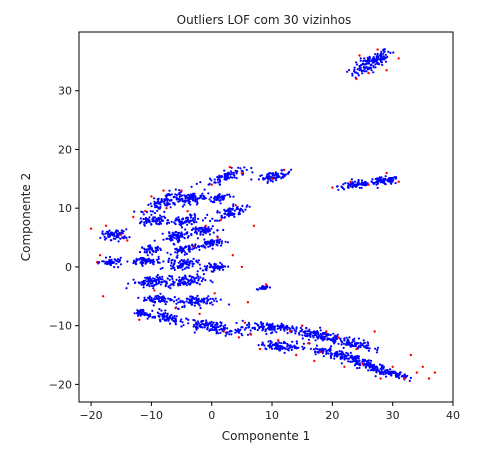 This screenshot has width=488, height=452. What do you see at coordinates (65, 208) in the screenshot?
I see `y-tick-label: 10` at bounding box center [65, 208].